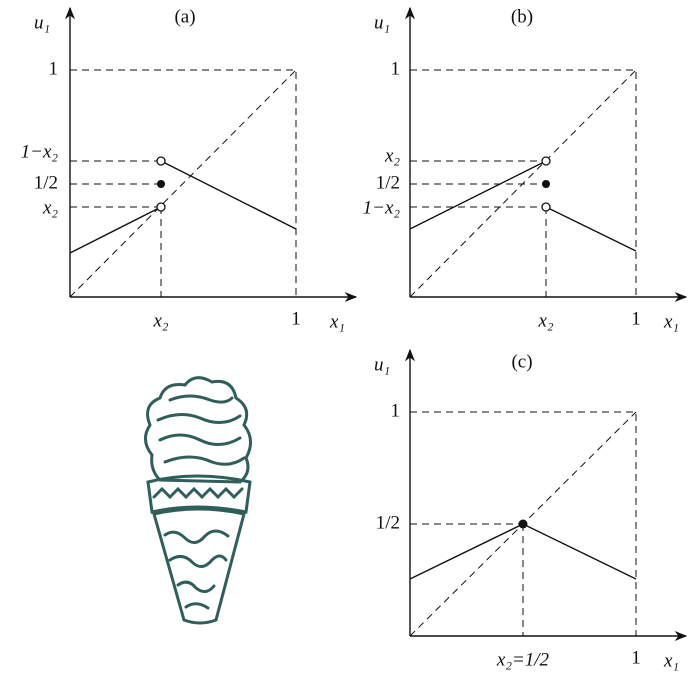  What do you see at coordinates (523, 659) in the screenshot?
I see `x-tick: x₂=1/2` at bounding box center [523, 659].